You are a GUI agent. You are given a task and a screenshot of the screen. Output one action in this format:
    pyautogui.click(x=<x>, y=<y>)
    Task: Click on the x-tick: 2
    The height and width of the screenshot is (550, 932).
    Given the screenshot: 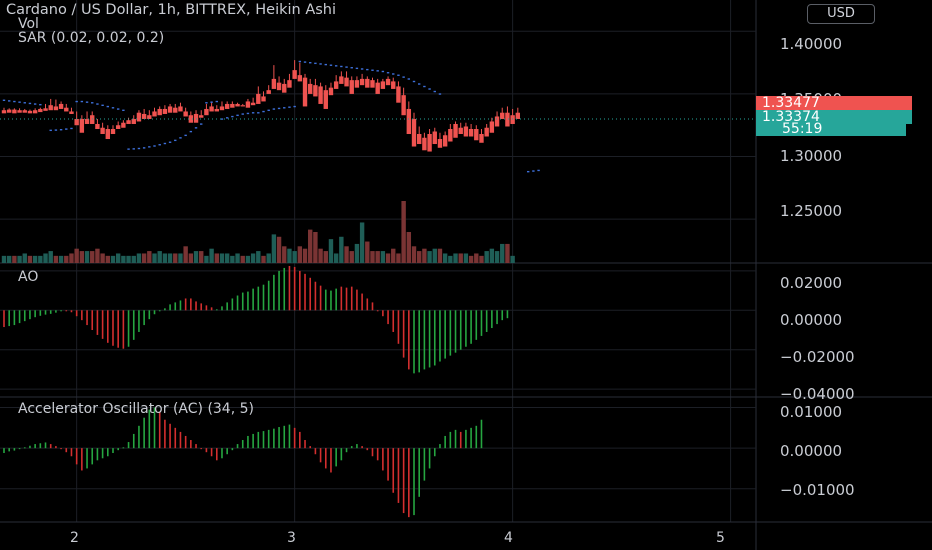 What is the action you would take?
    pyautogui.click(x=74, y=538)
    